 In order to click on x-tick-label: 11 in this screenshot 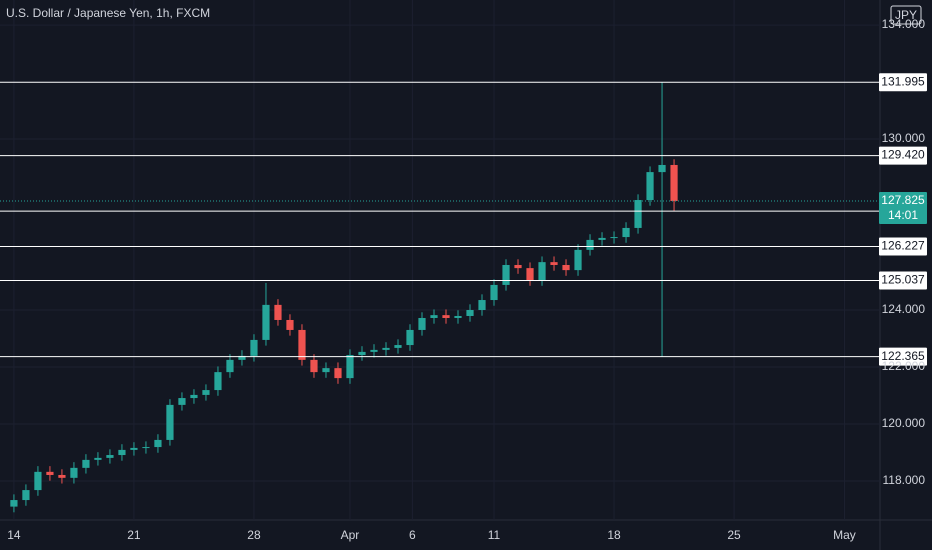, I will do `click(494, 535)`.